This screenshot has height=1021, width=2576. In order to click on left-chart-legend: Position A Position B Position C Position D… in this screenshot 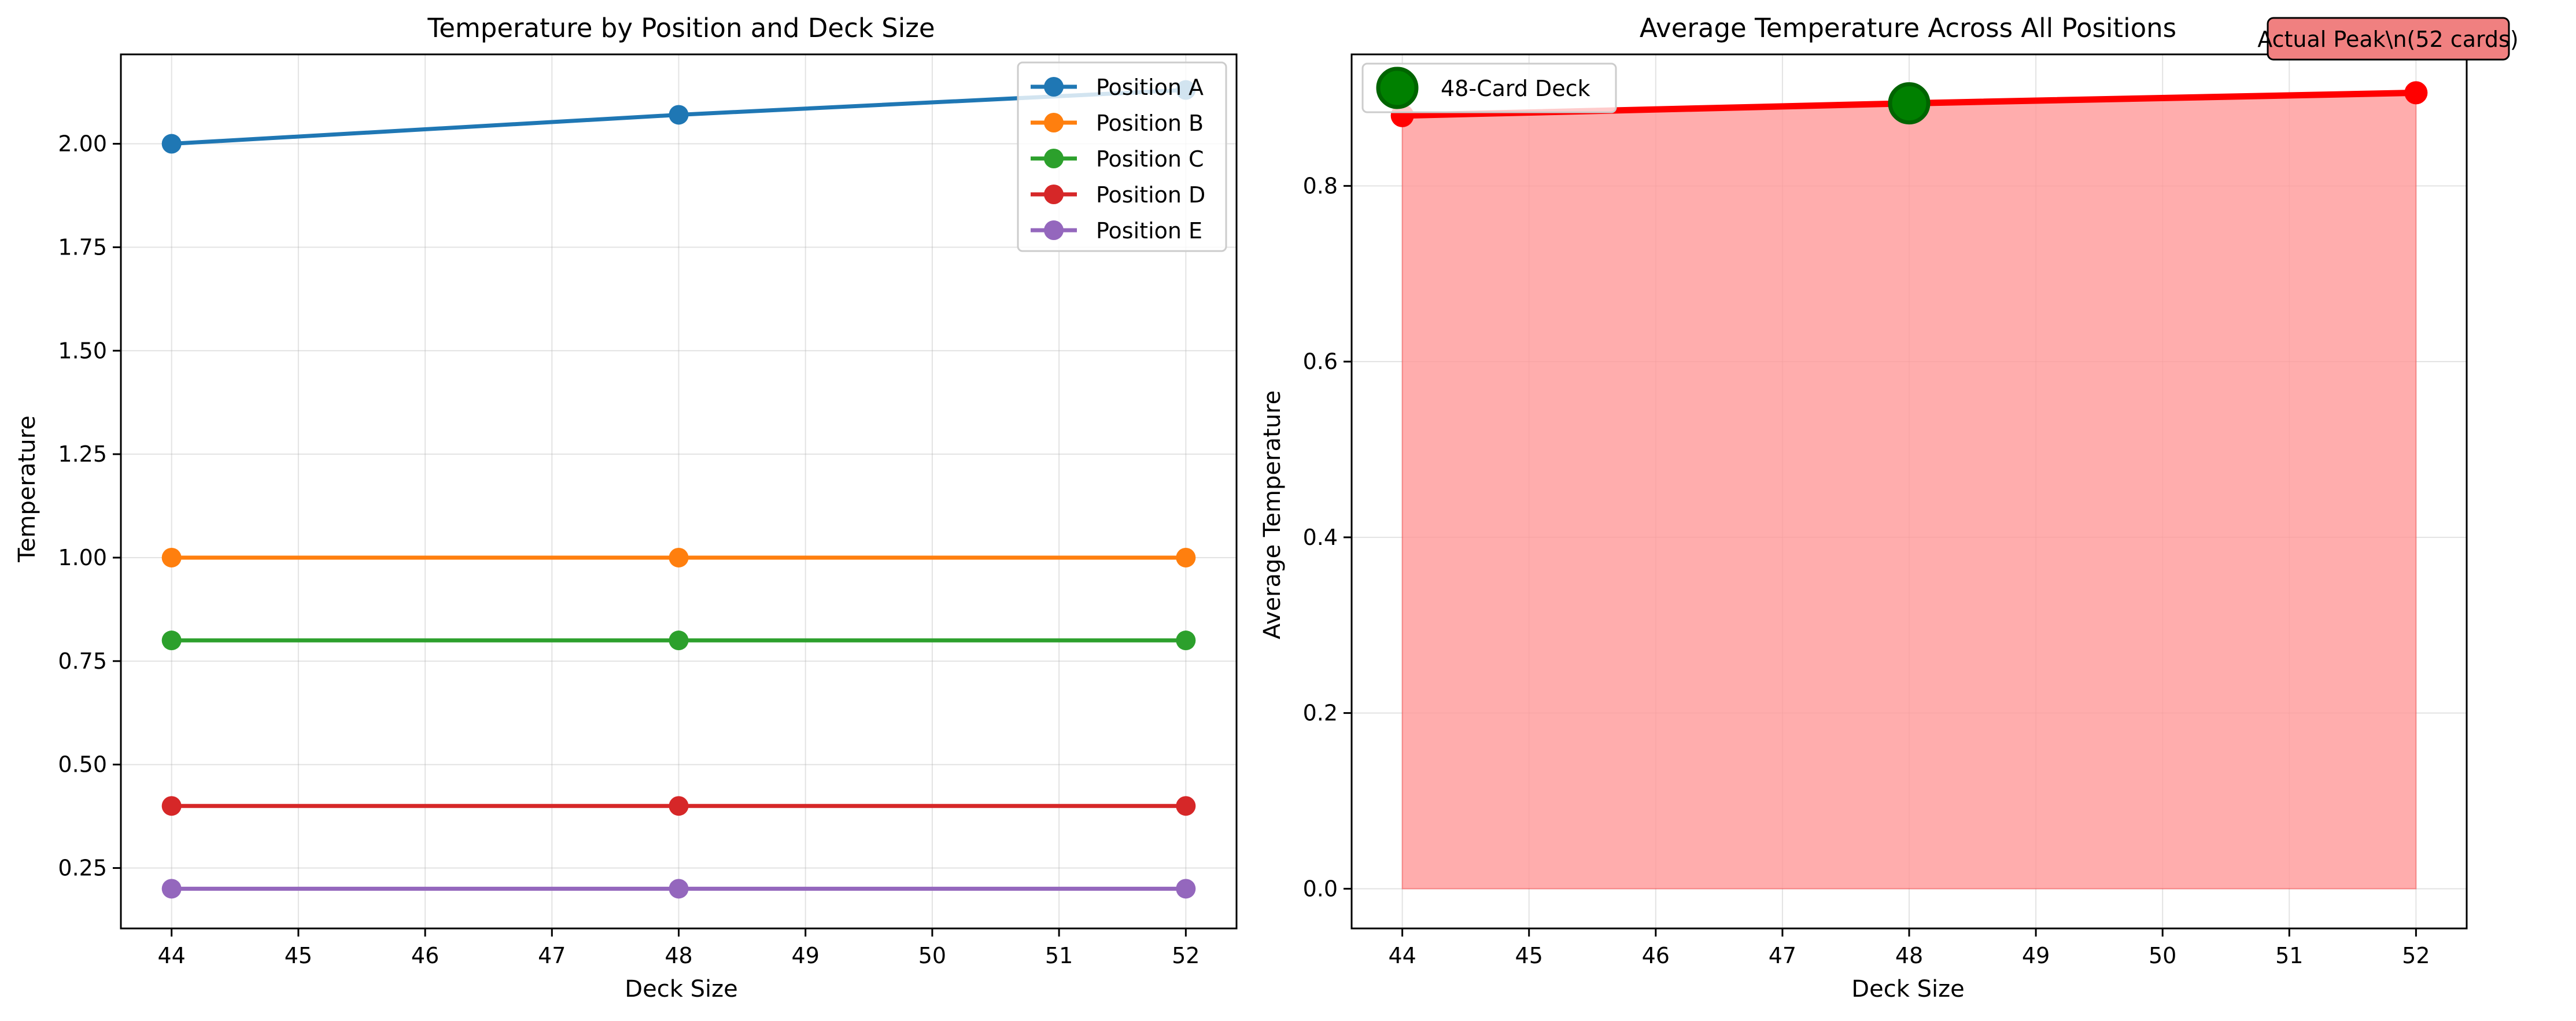, I will do `click(1122, 156)`.